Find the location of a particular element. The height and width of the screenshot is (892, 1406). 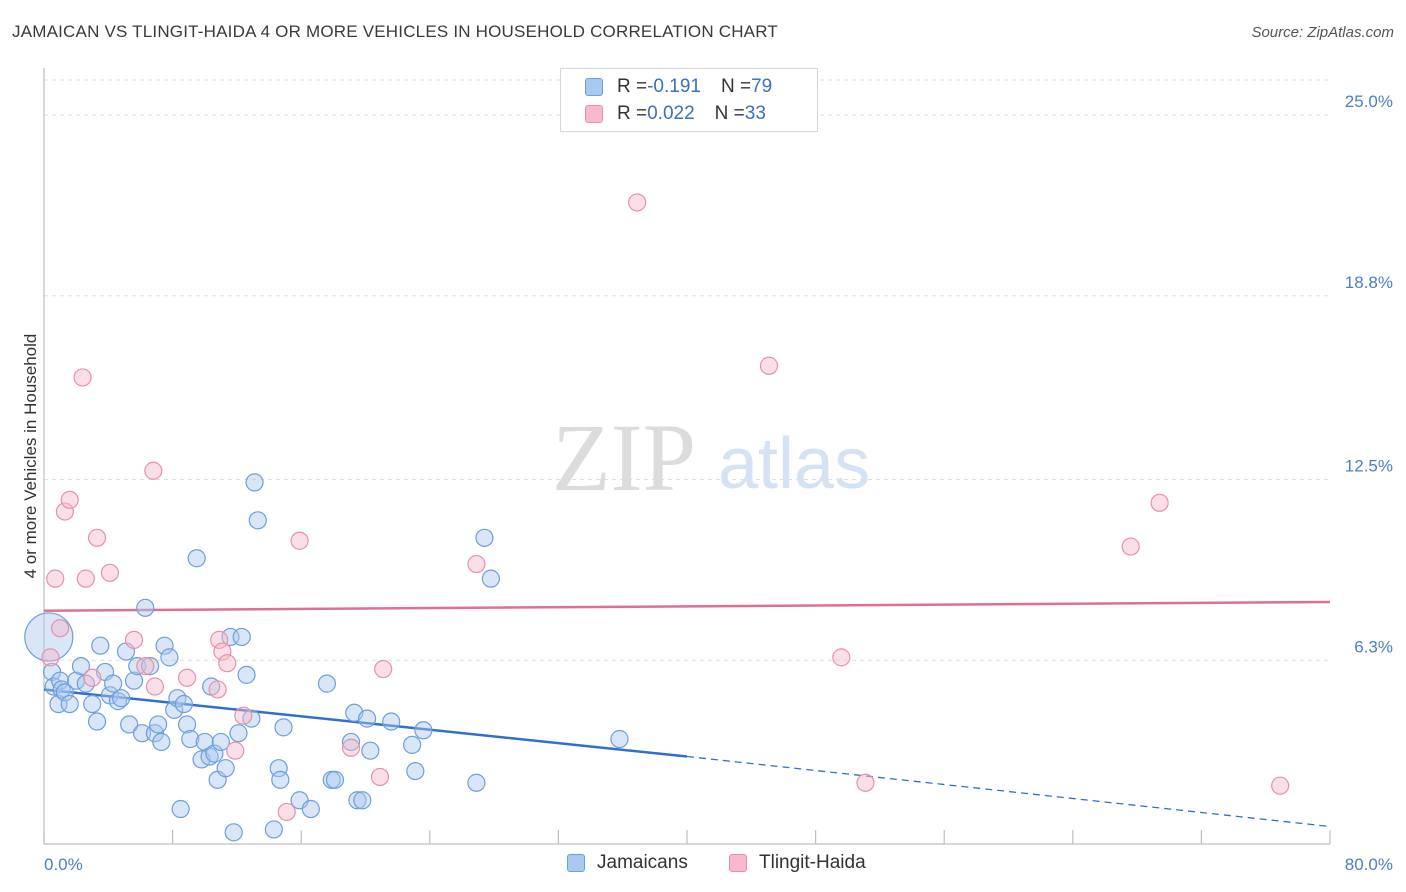

bottom-legend-jamaicans: Jamaicans is located at coordinates (627, 863).